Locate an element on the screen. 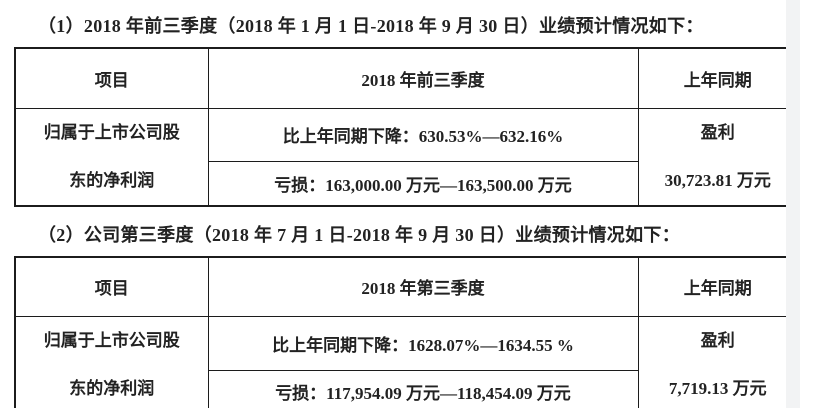 The height and width of the screenshot is (408, 814). loss-cell: 亏损：117,954.09 万元—118,454.09 万元 is located at coordinates (423, 388).